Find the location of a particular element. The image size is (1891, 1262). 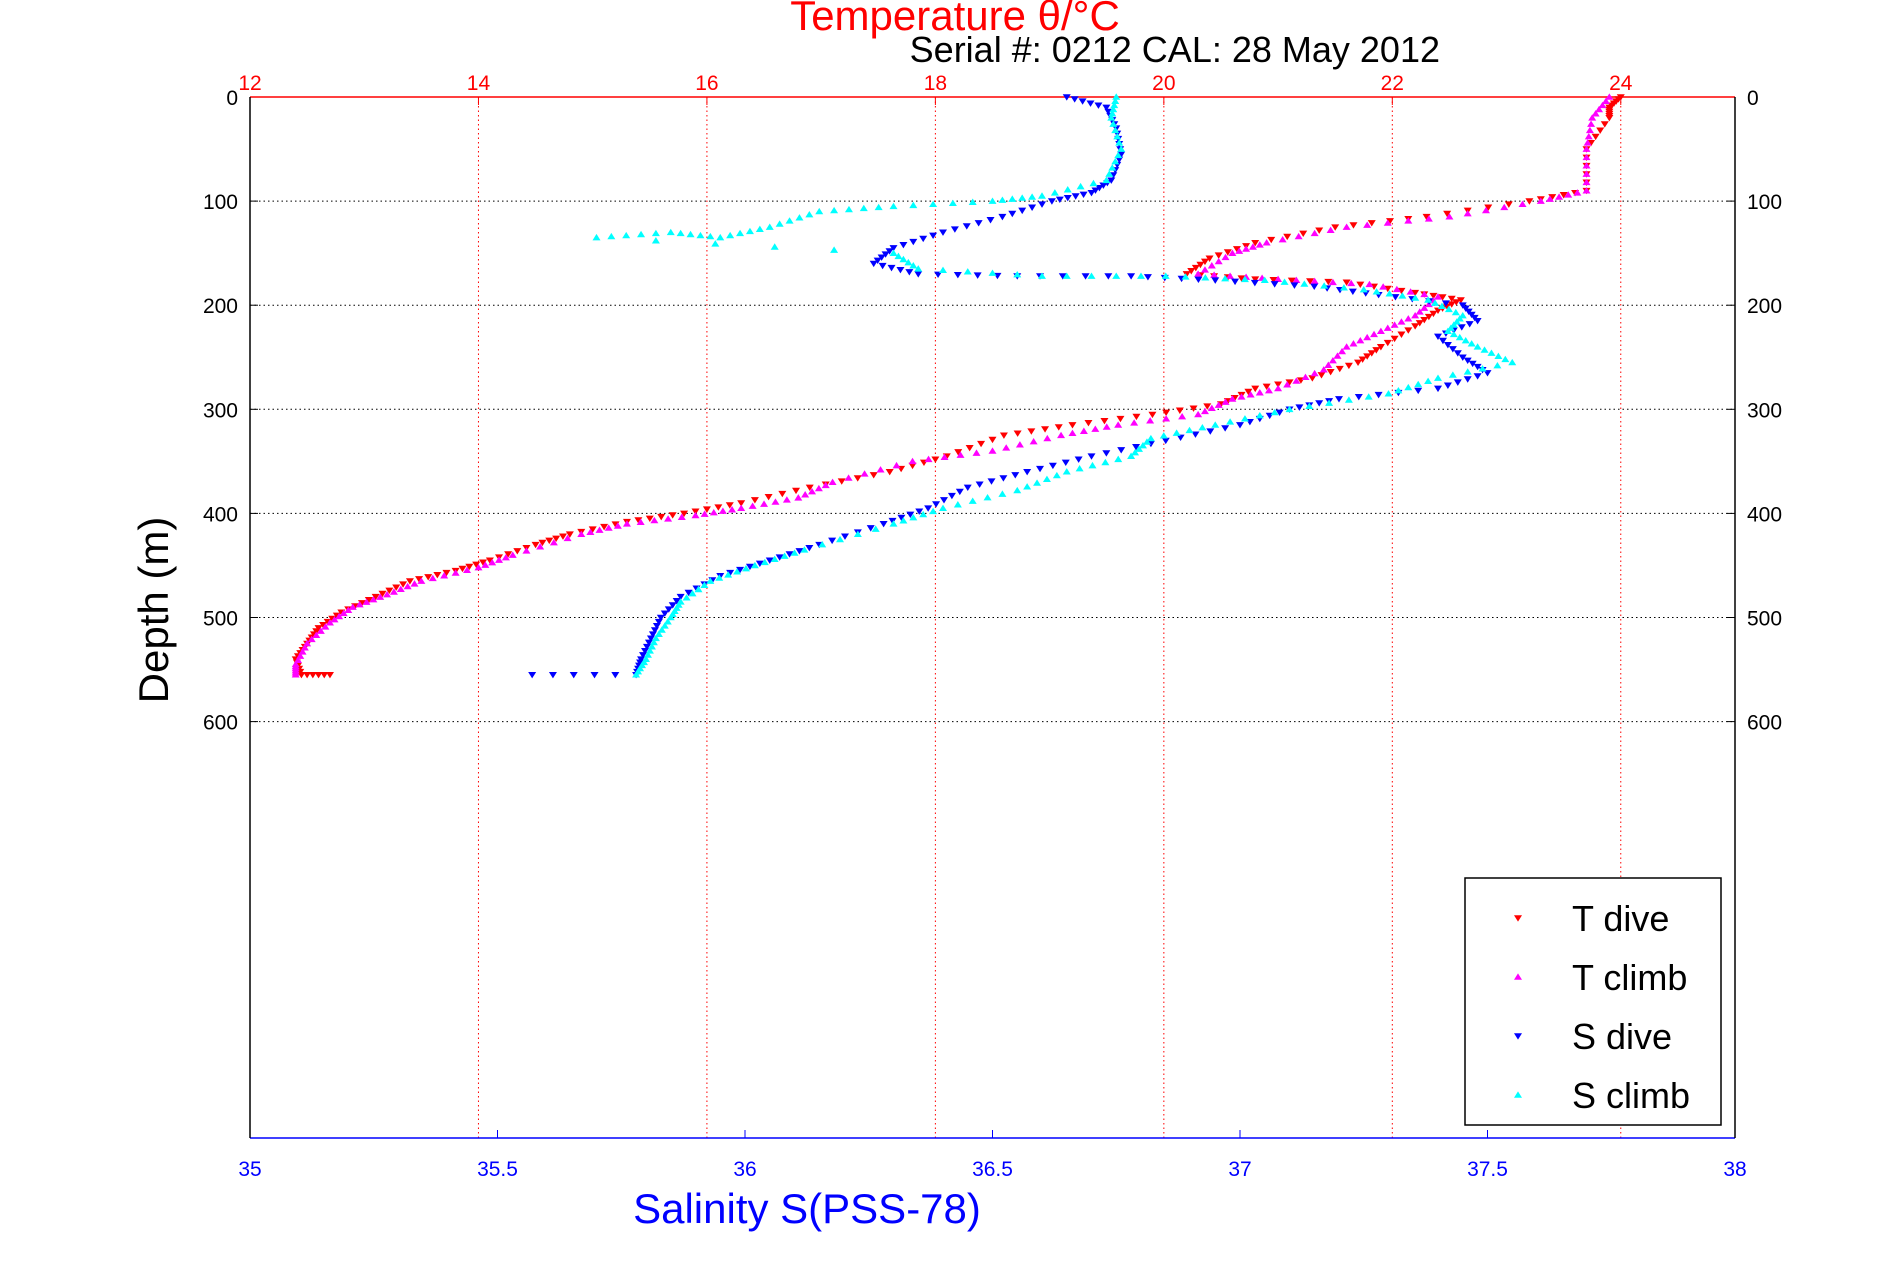

legend-item: T dive is located at coordinates (1591, 918).